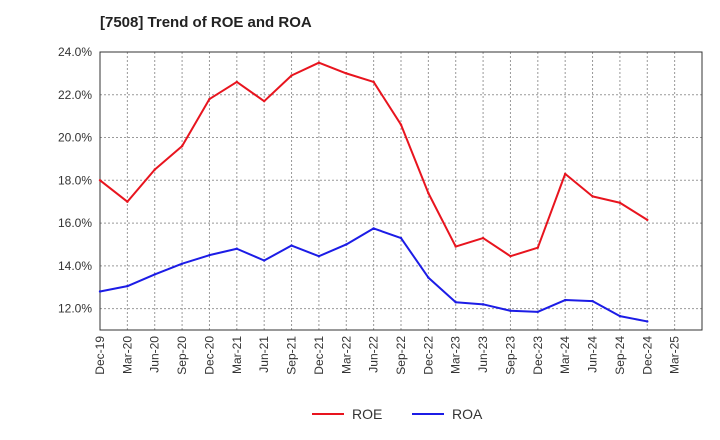 This screenshot has width=720, height=440. I want to click on legend: ROE ROA, so click(397, 414).